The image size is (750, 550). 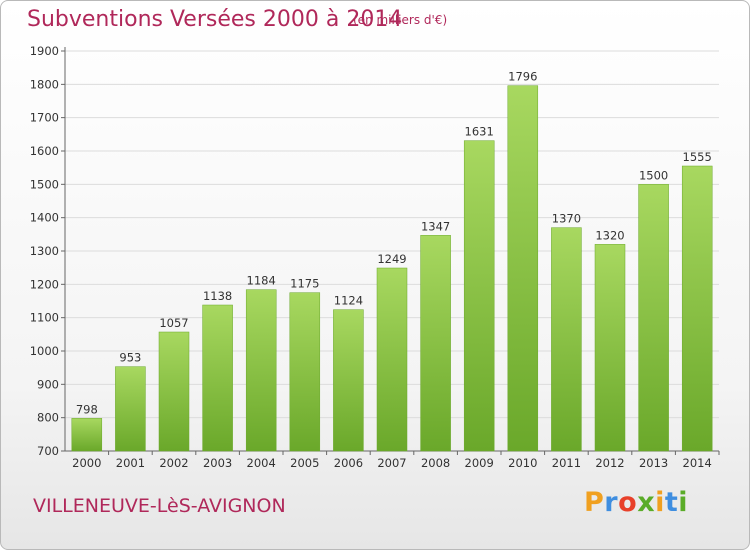 What do you see at coordinates (173, 323) in the screenshot?
I see `value-label-2002: 1057` at bounding box center [173, 323].